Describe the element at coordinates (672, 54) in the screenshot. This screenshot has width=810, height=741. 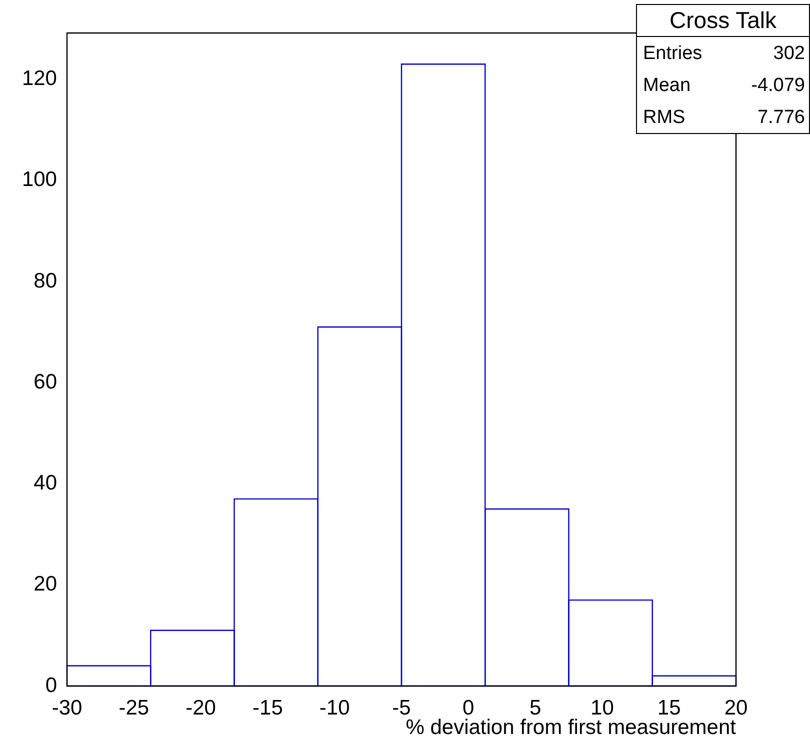
I see `annotation: Entries` at that location.